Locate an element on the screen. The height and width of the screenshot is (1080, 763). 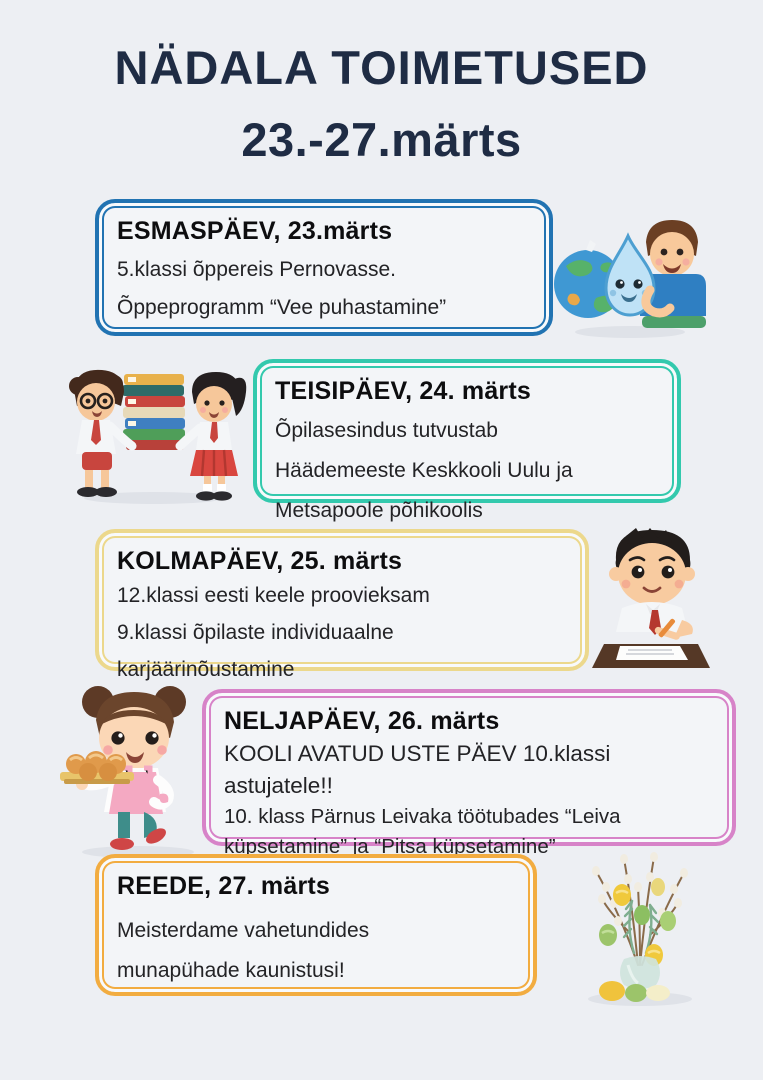
card-line: munapühade kaunistusi! is located at coordinates (231, 970).